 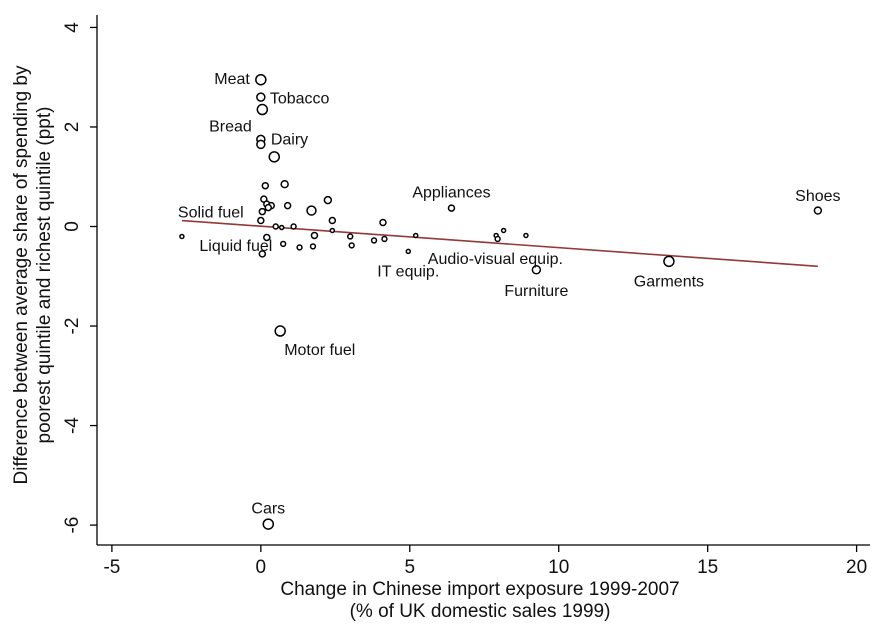 What do you see at coordinates (235, 246) in the screenshot?
I see `point-label: Liquid fuel` at bounding box center [235, 246].